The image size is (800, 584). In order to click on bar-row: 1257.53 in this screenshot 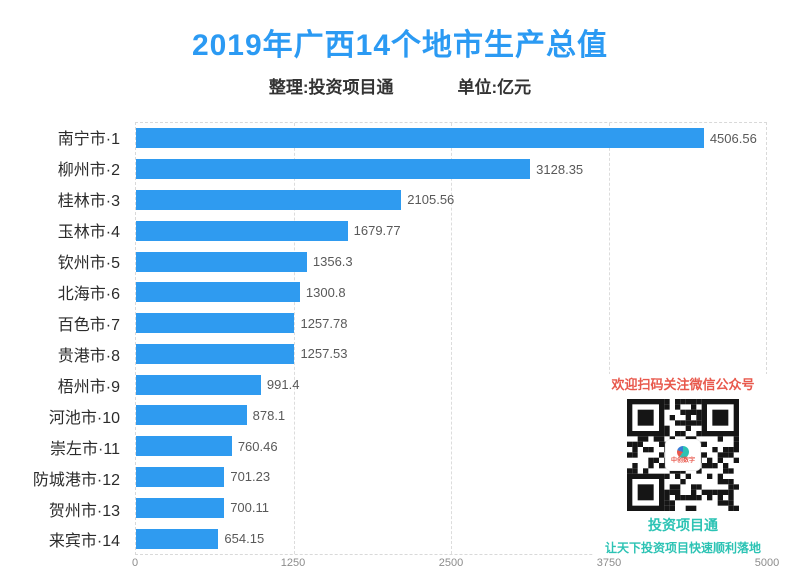, I will do `click(451, 353)`.